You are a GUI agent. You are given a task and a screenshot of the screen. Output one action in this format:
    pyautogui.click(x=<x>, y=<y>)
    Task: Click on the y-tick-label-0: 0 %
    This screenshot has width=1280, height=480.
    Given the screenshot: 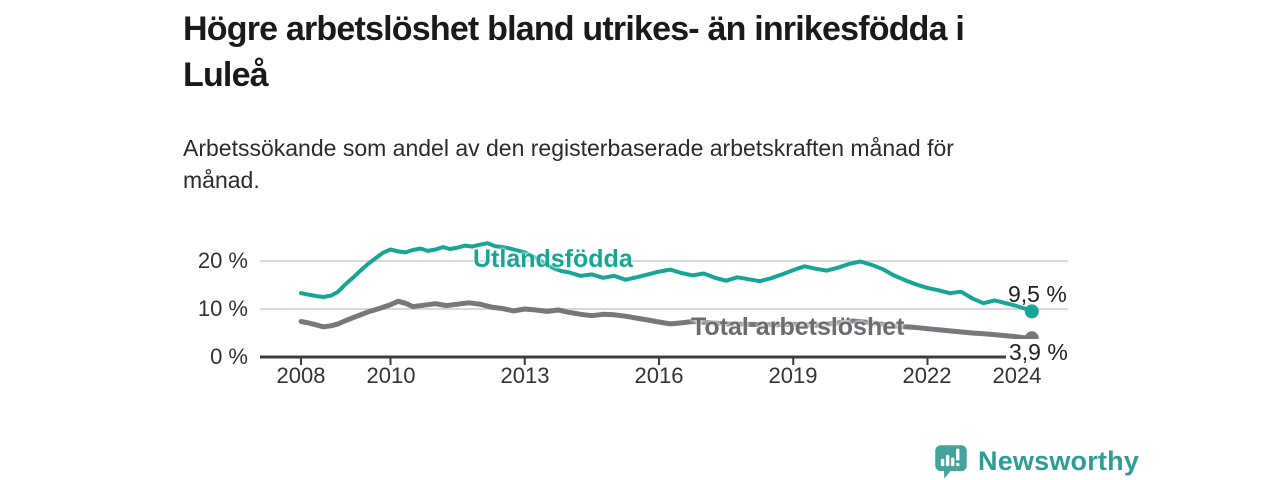 What is the action you would take?
    pyautogui.click(x=229, y=356)
    